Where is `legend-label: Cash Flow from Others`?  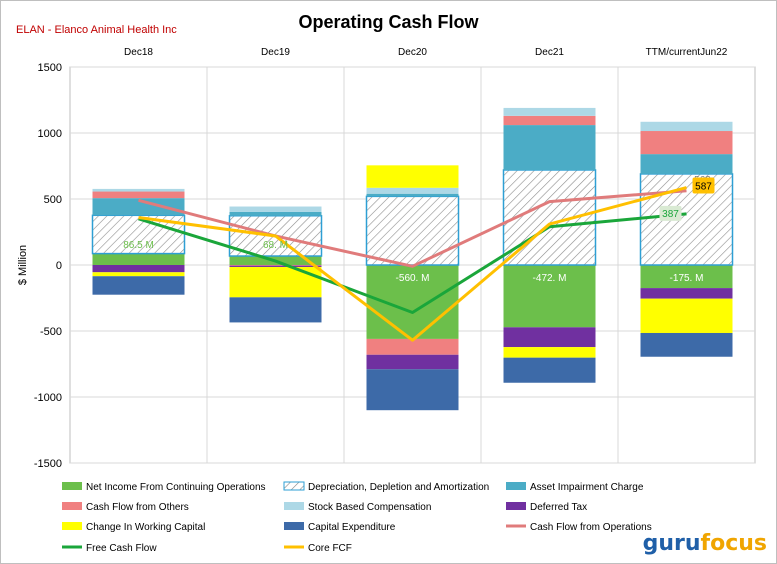 legend-label: Cash Flow from Others is located at coordinates (137, 507).